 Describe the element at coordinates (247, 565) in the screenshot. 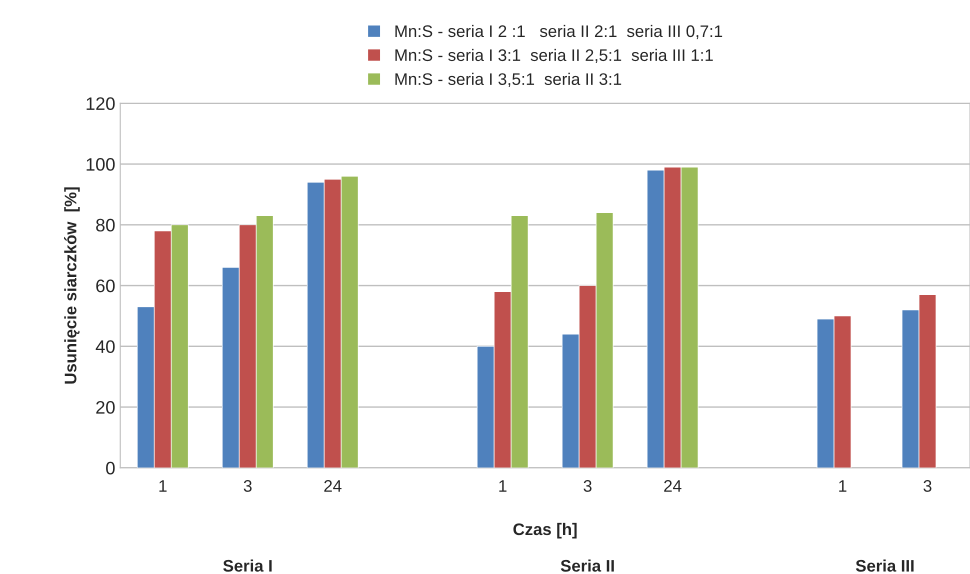

I see `text: Seria I` at that location.